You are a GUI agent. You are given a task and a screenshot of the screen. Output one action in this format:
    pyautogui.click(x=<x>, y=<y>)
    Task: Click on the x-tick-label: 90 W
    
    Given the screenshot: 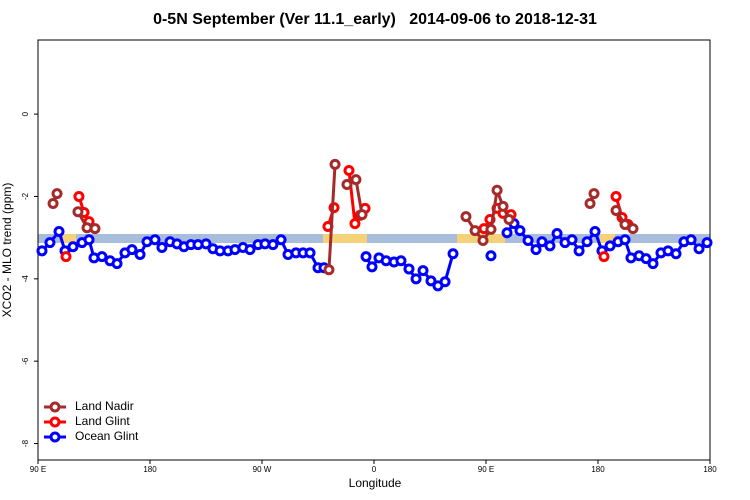 What is the action you would take?
    pyautogui.click(x=262, y=469)
    